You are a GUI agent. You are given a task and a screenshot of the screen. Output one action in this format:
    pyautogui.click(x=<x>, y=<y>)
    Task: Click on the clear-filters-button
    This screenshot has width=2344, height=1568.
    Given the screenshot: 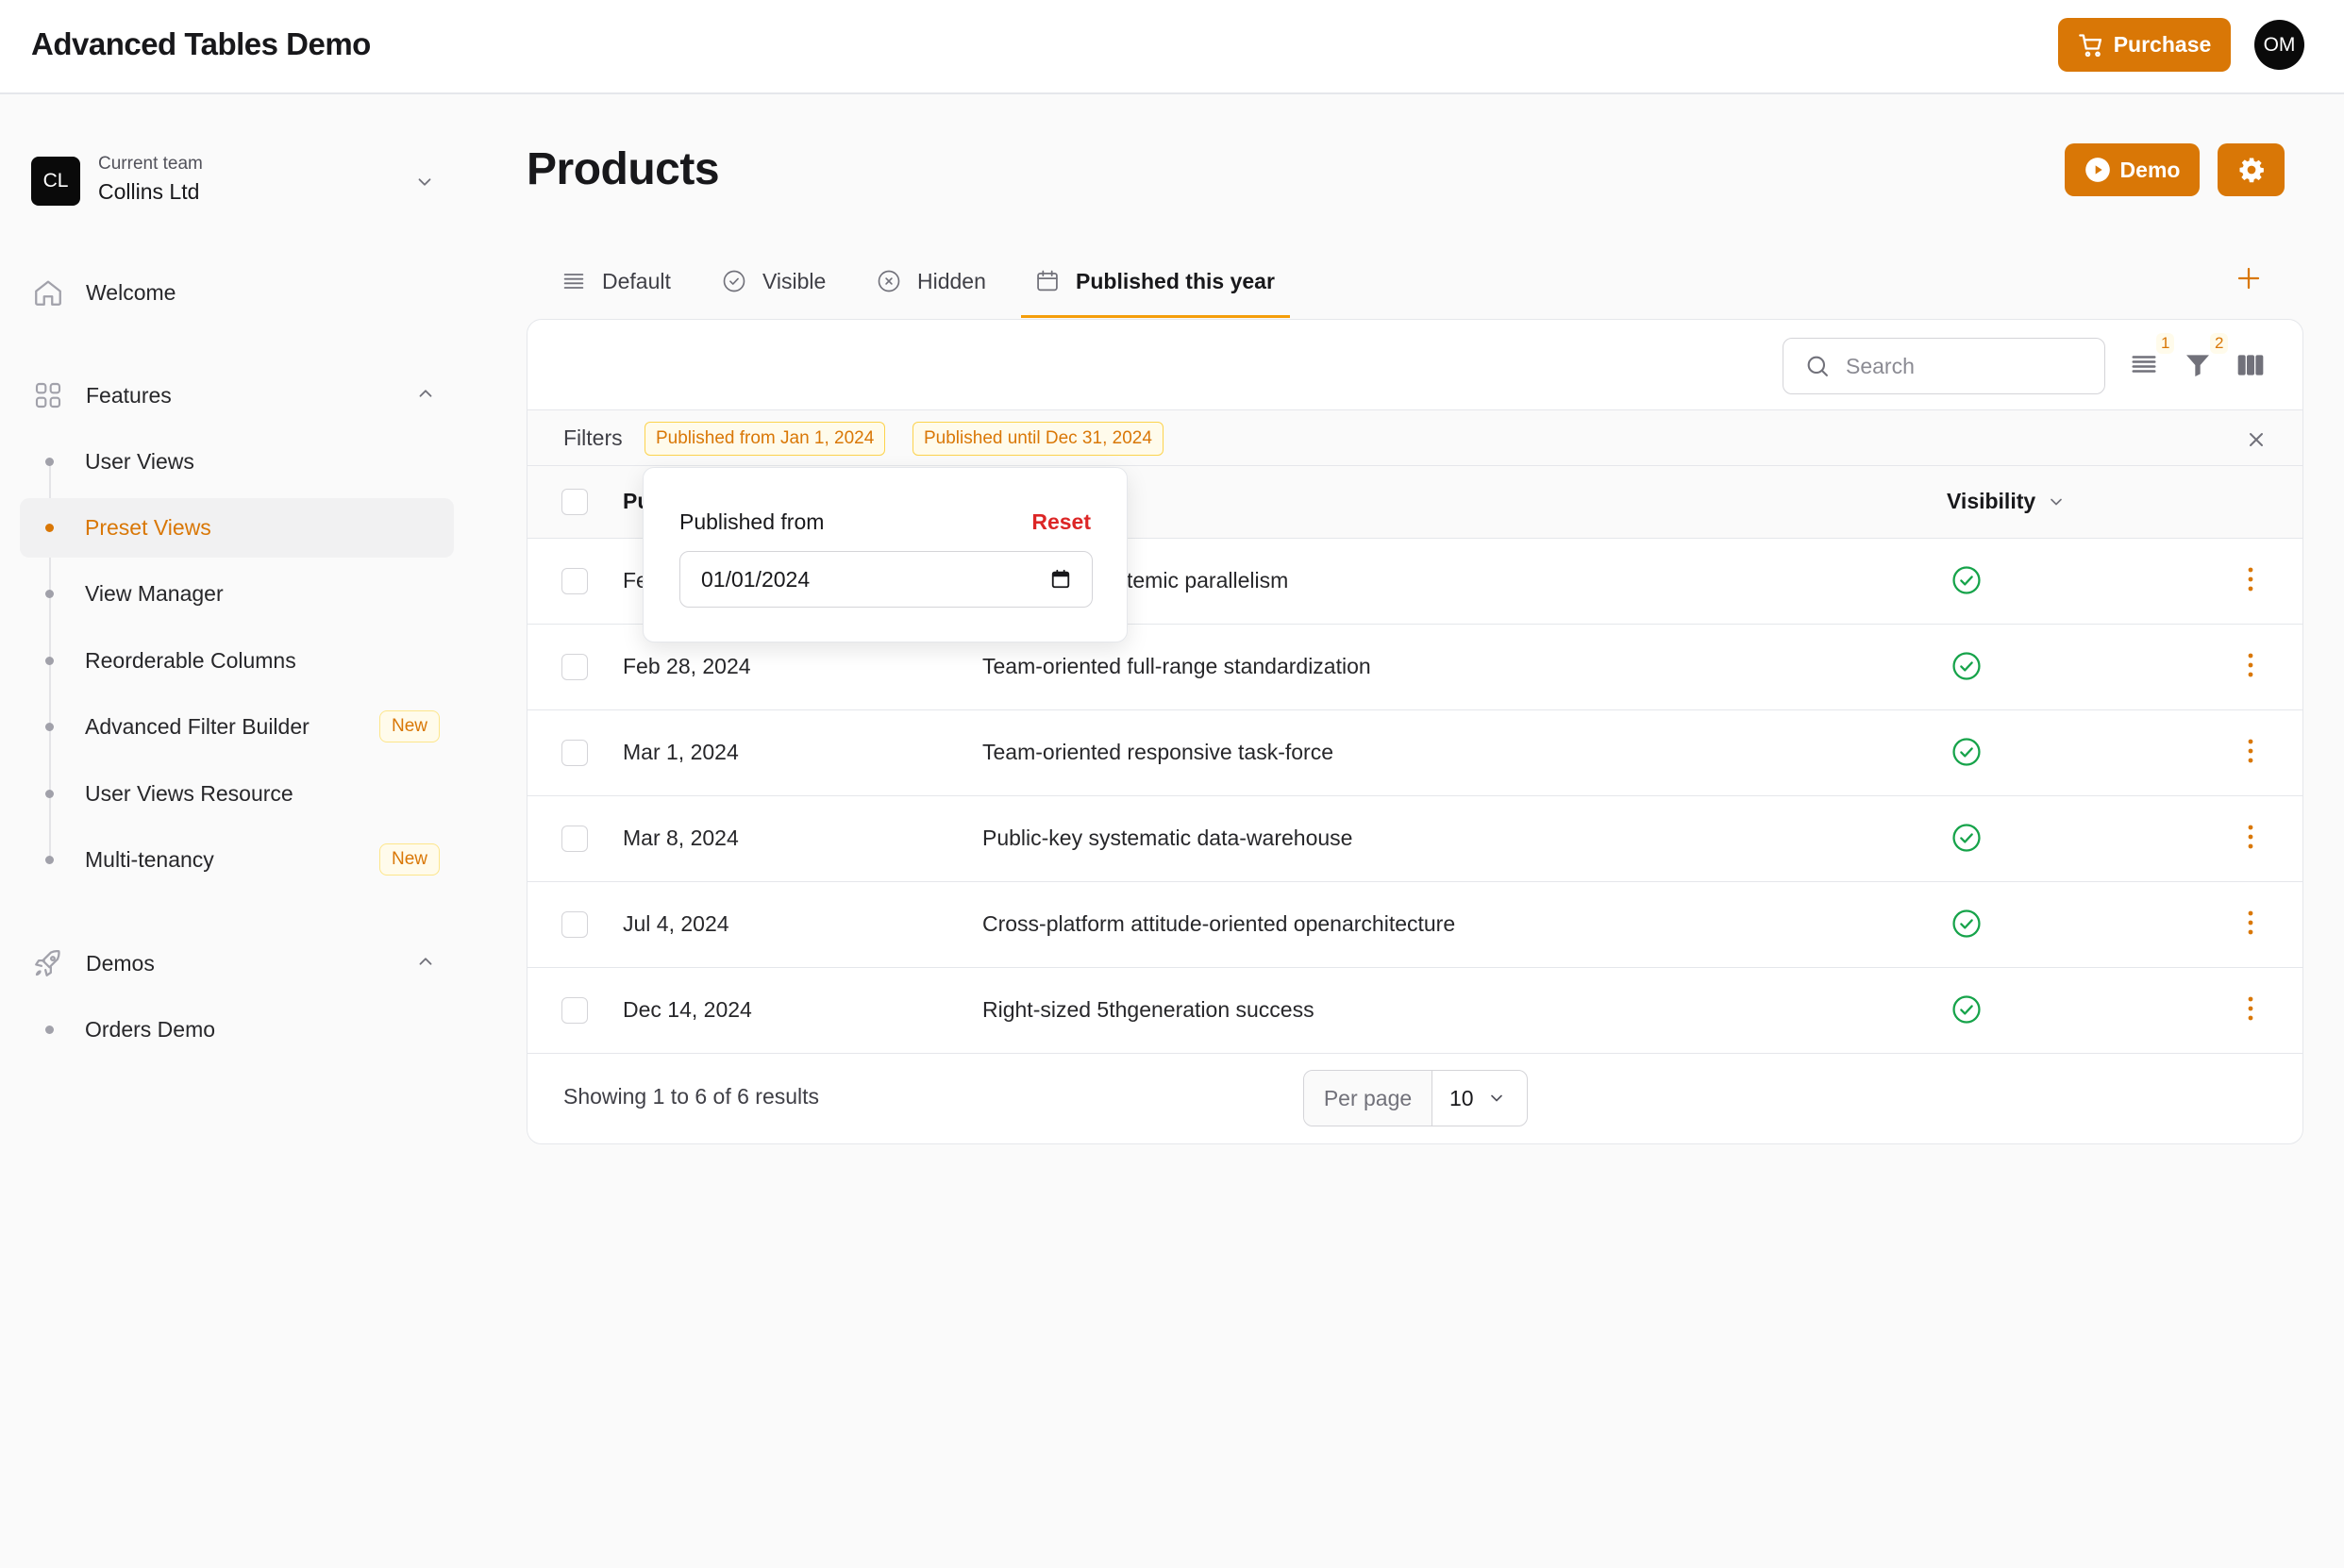 What is the action you would take?
    pyautogui.click(x=2256, y=439)
    